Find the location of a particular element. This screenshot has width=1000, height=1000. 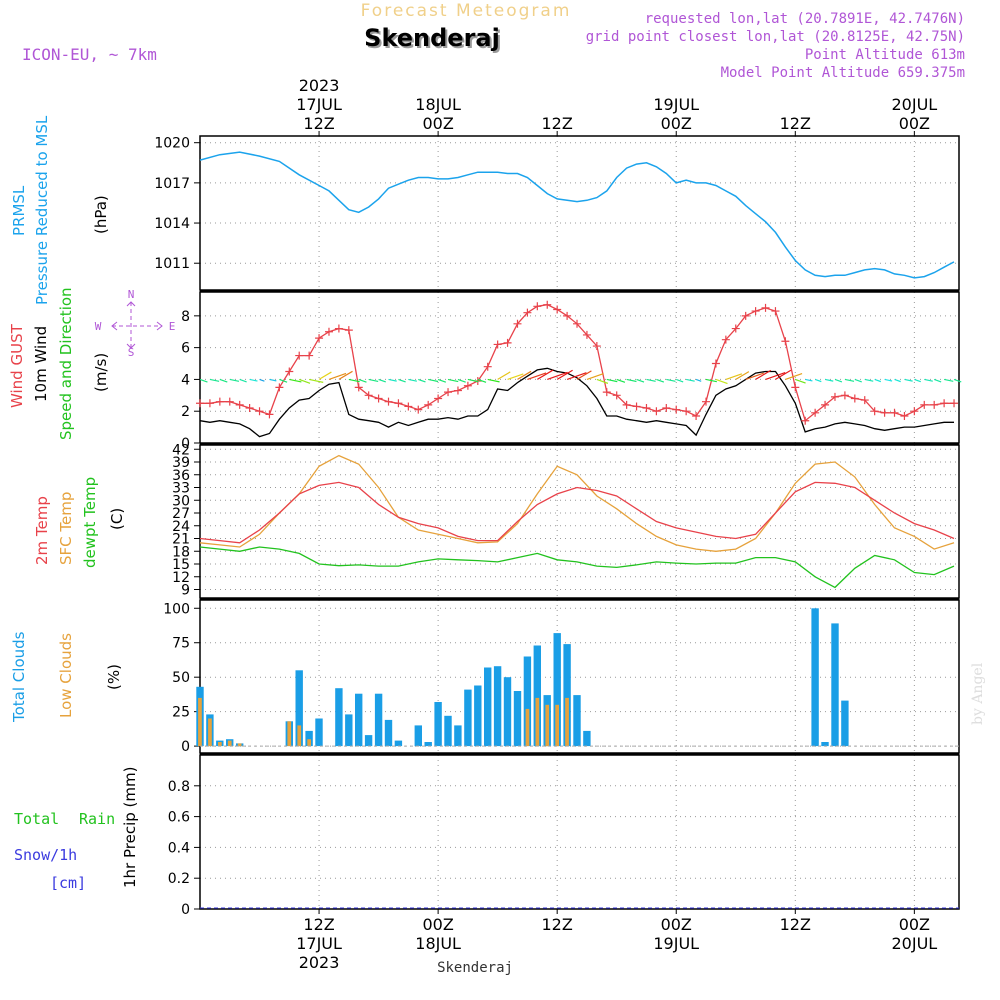

y-tick-label: 27 is located at coordinates (181, 514).